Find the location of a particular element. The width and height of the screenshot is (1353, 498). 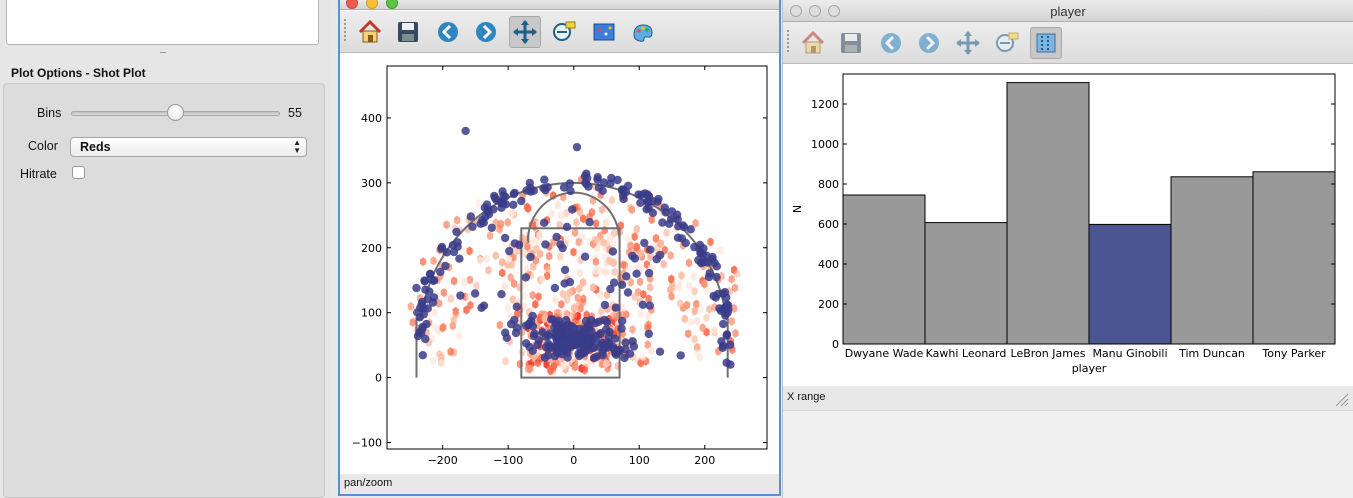

splitter-handle is located at coordinates (163, 53).